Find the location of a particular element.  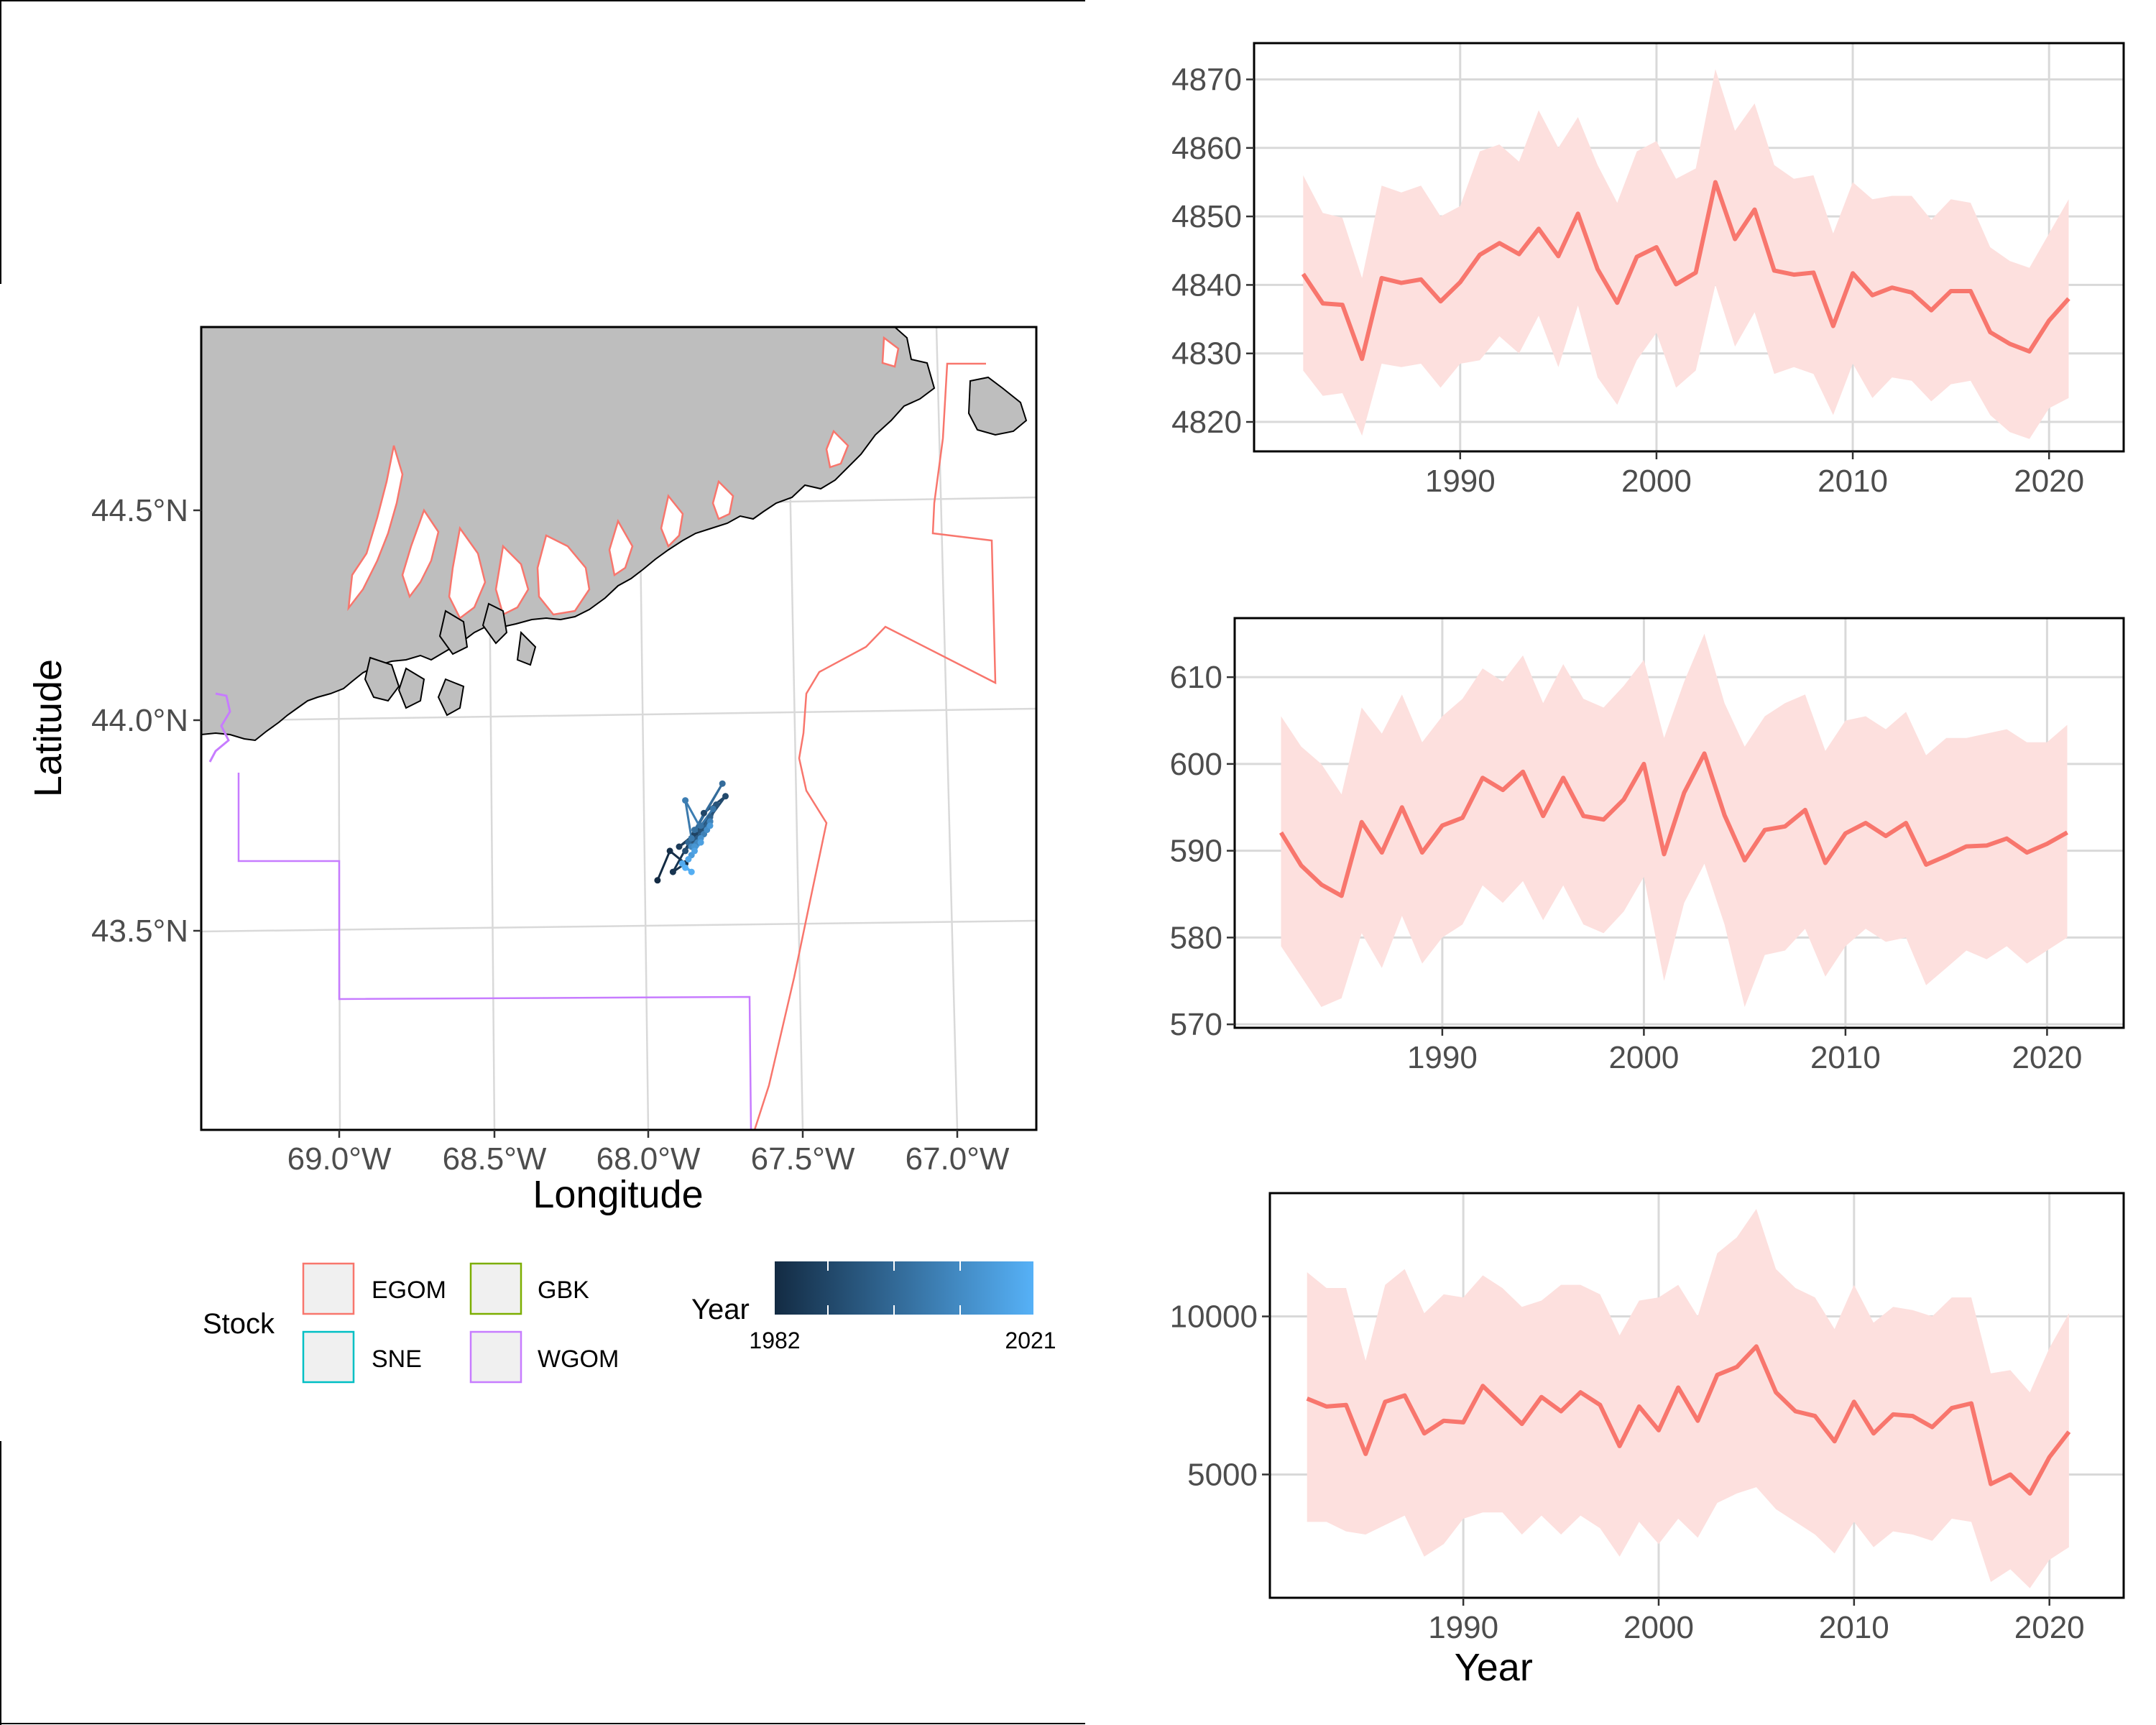

y-tick-label: 4840 is located at coordinates (1206, 285).